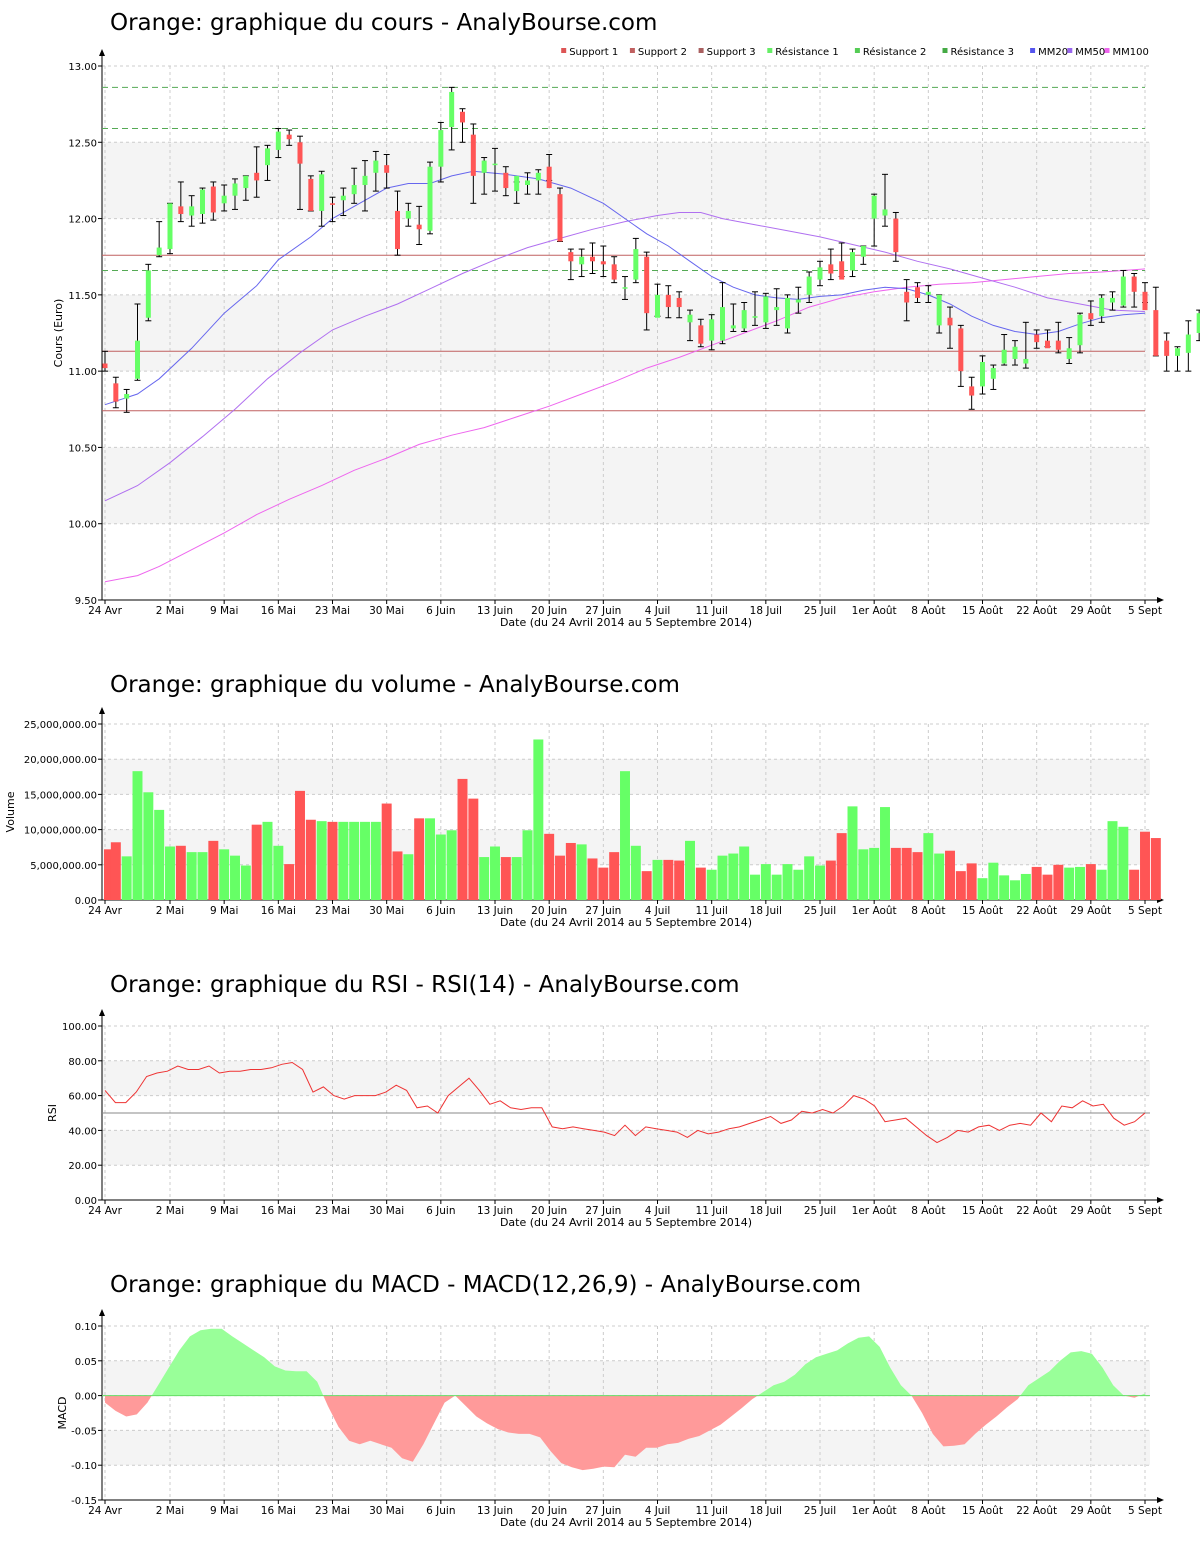 The height and width of the screenshot is (1550, 1200). What do you see at coordinates (82, 220) in the screenshot?
I see `y-tick-label: 12.00` at bounding box center [82, 220].